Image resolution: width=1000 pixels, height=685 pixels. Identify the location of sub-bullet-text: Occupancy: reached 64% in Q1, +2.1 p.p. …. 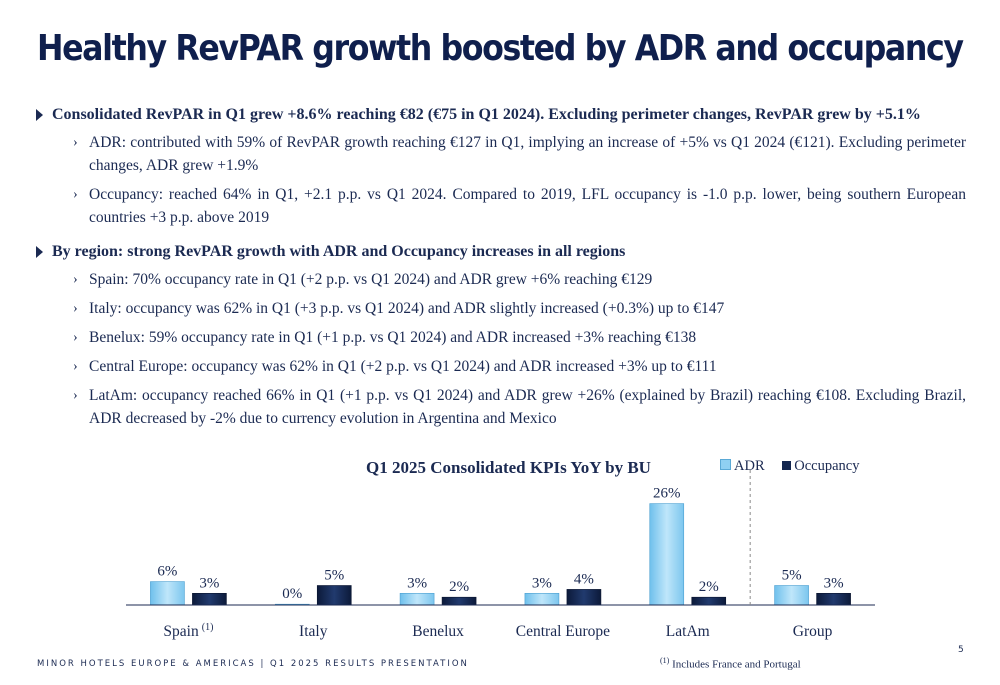
(527, 206).